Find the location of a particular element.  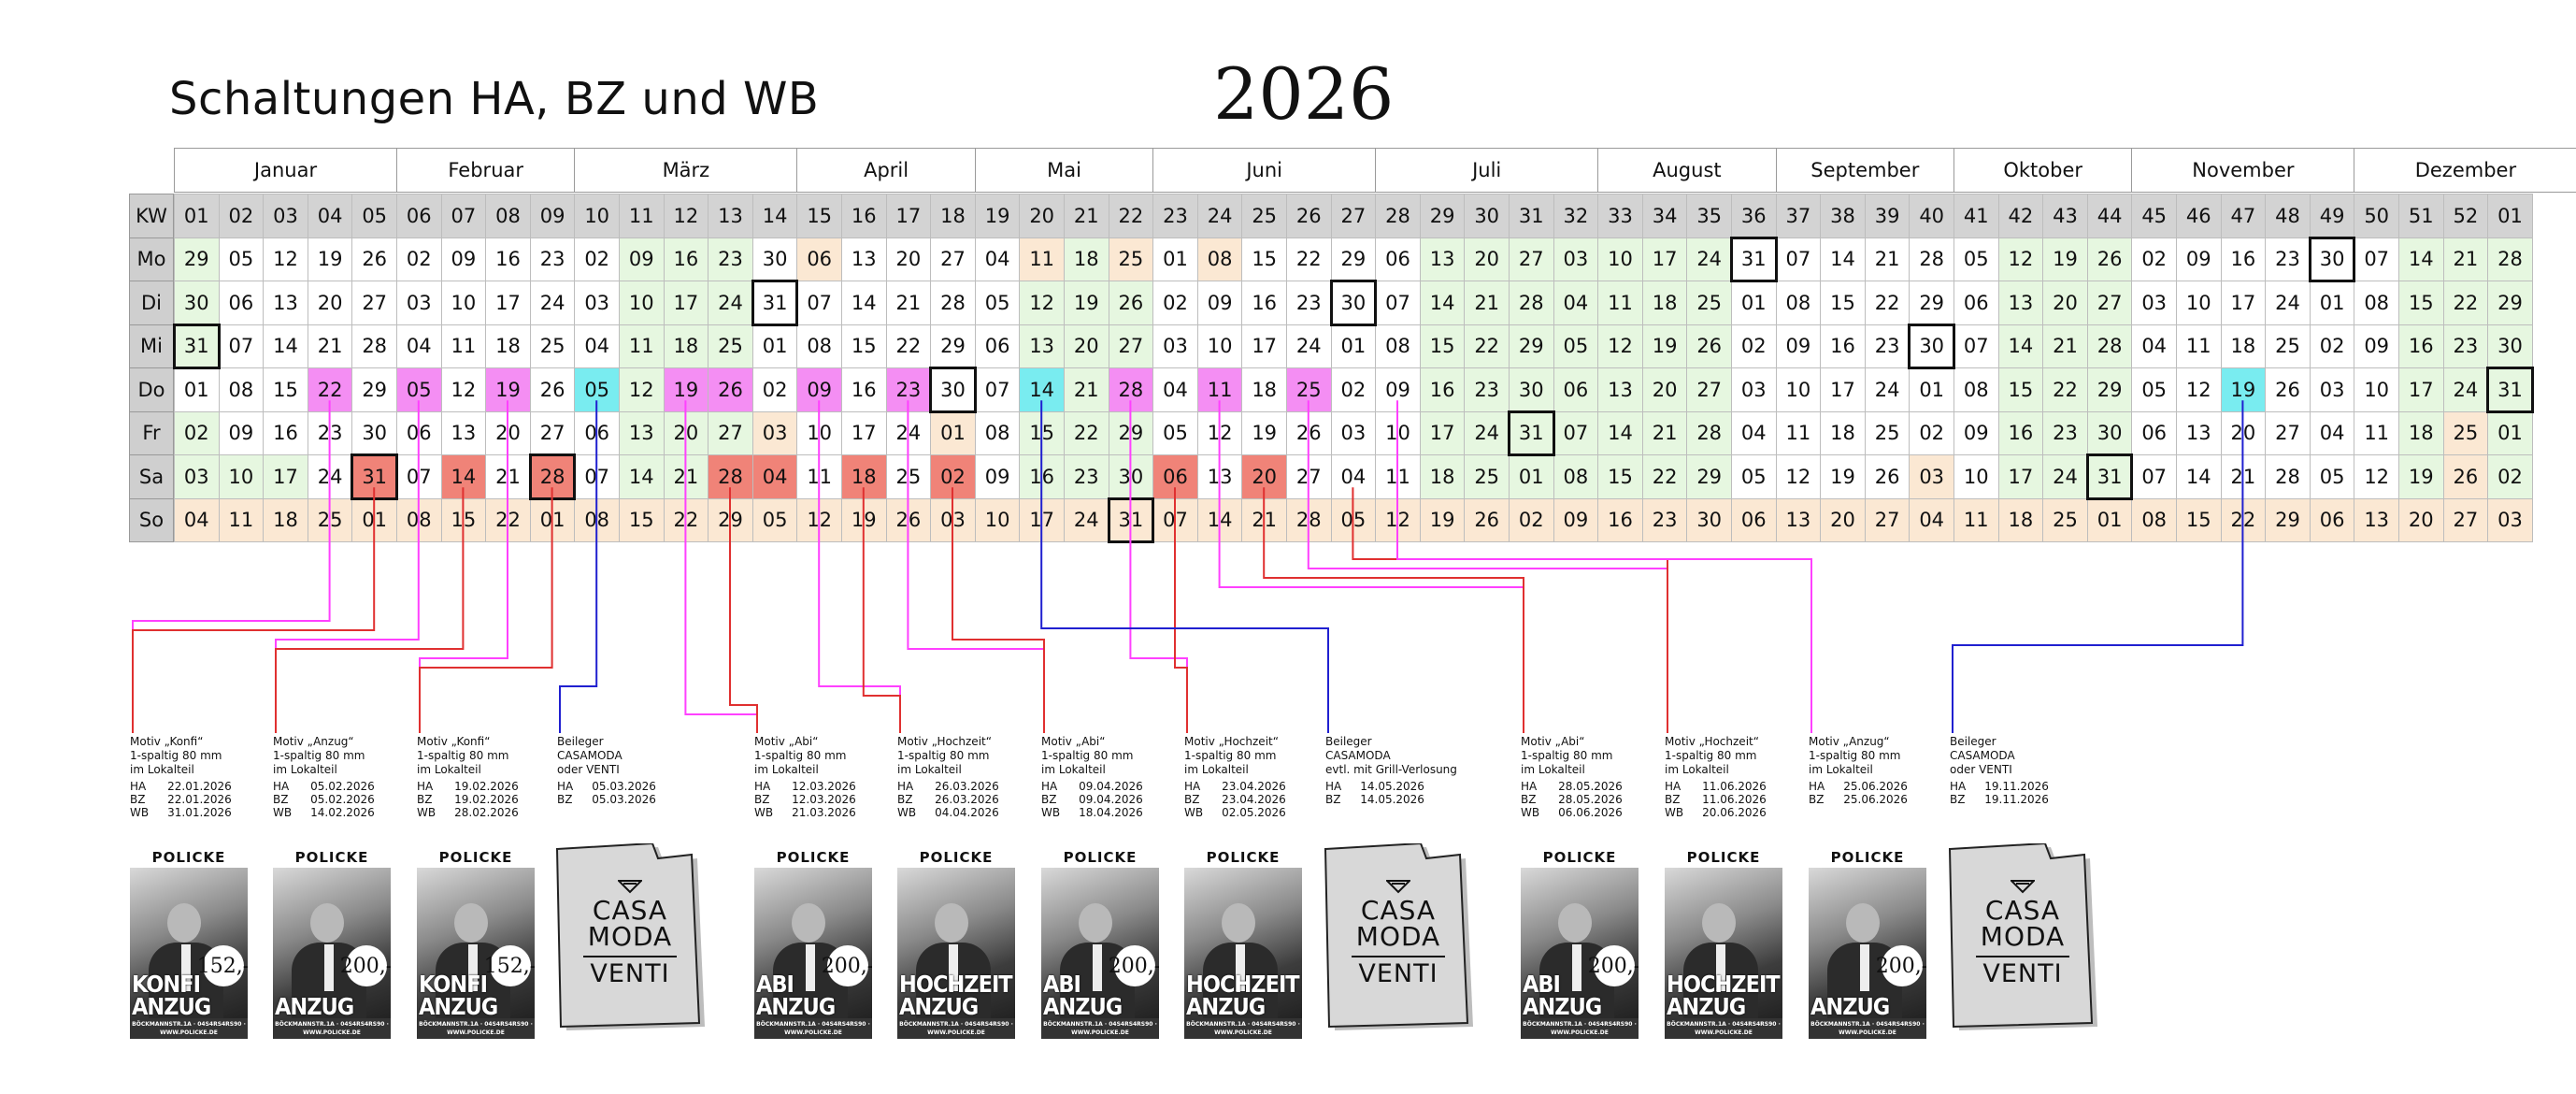

flyer-headline: ANZUG is located at coordinates (1850, 1007).